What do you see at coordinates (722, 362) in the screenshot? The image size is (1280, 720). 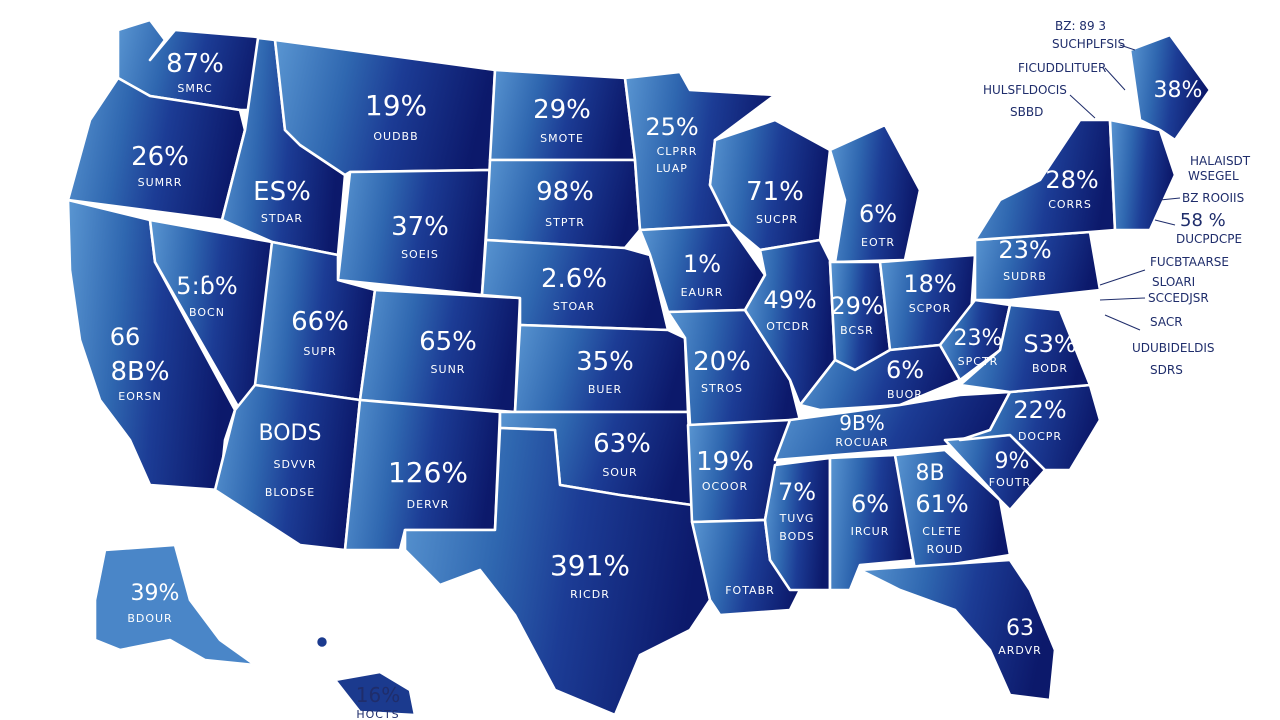 I see `label-mo-value: 20%` at bounding box center [722, 362].